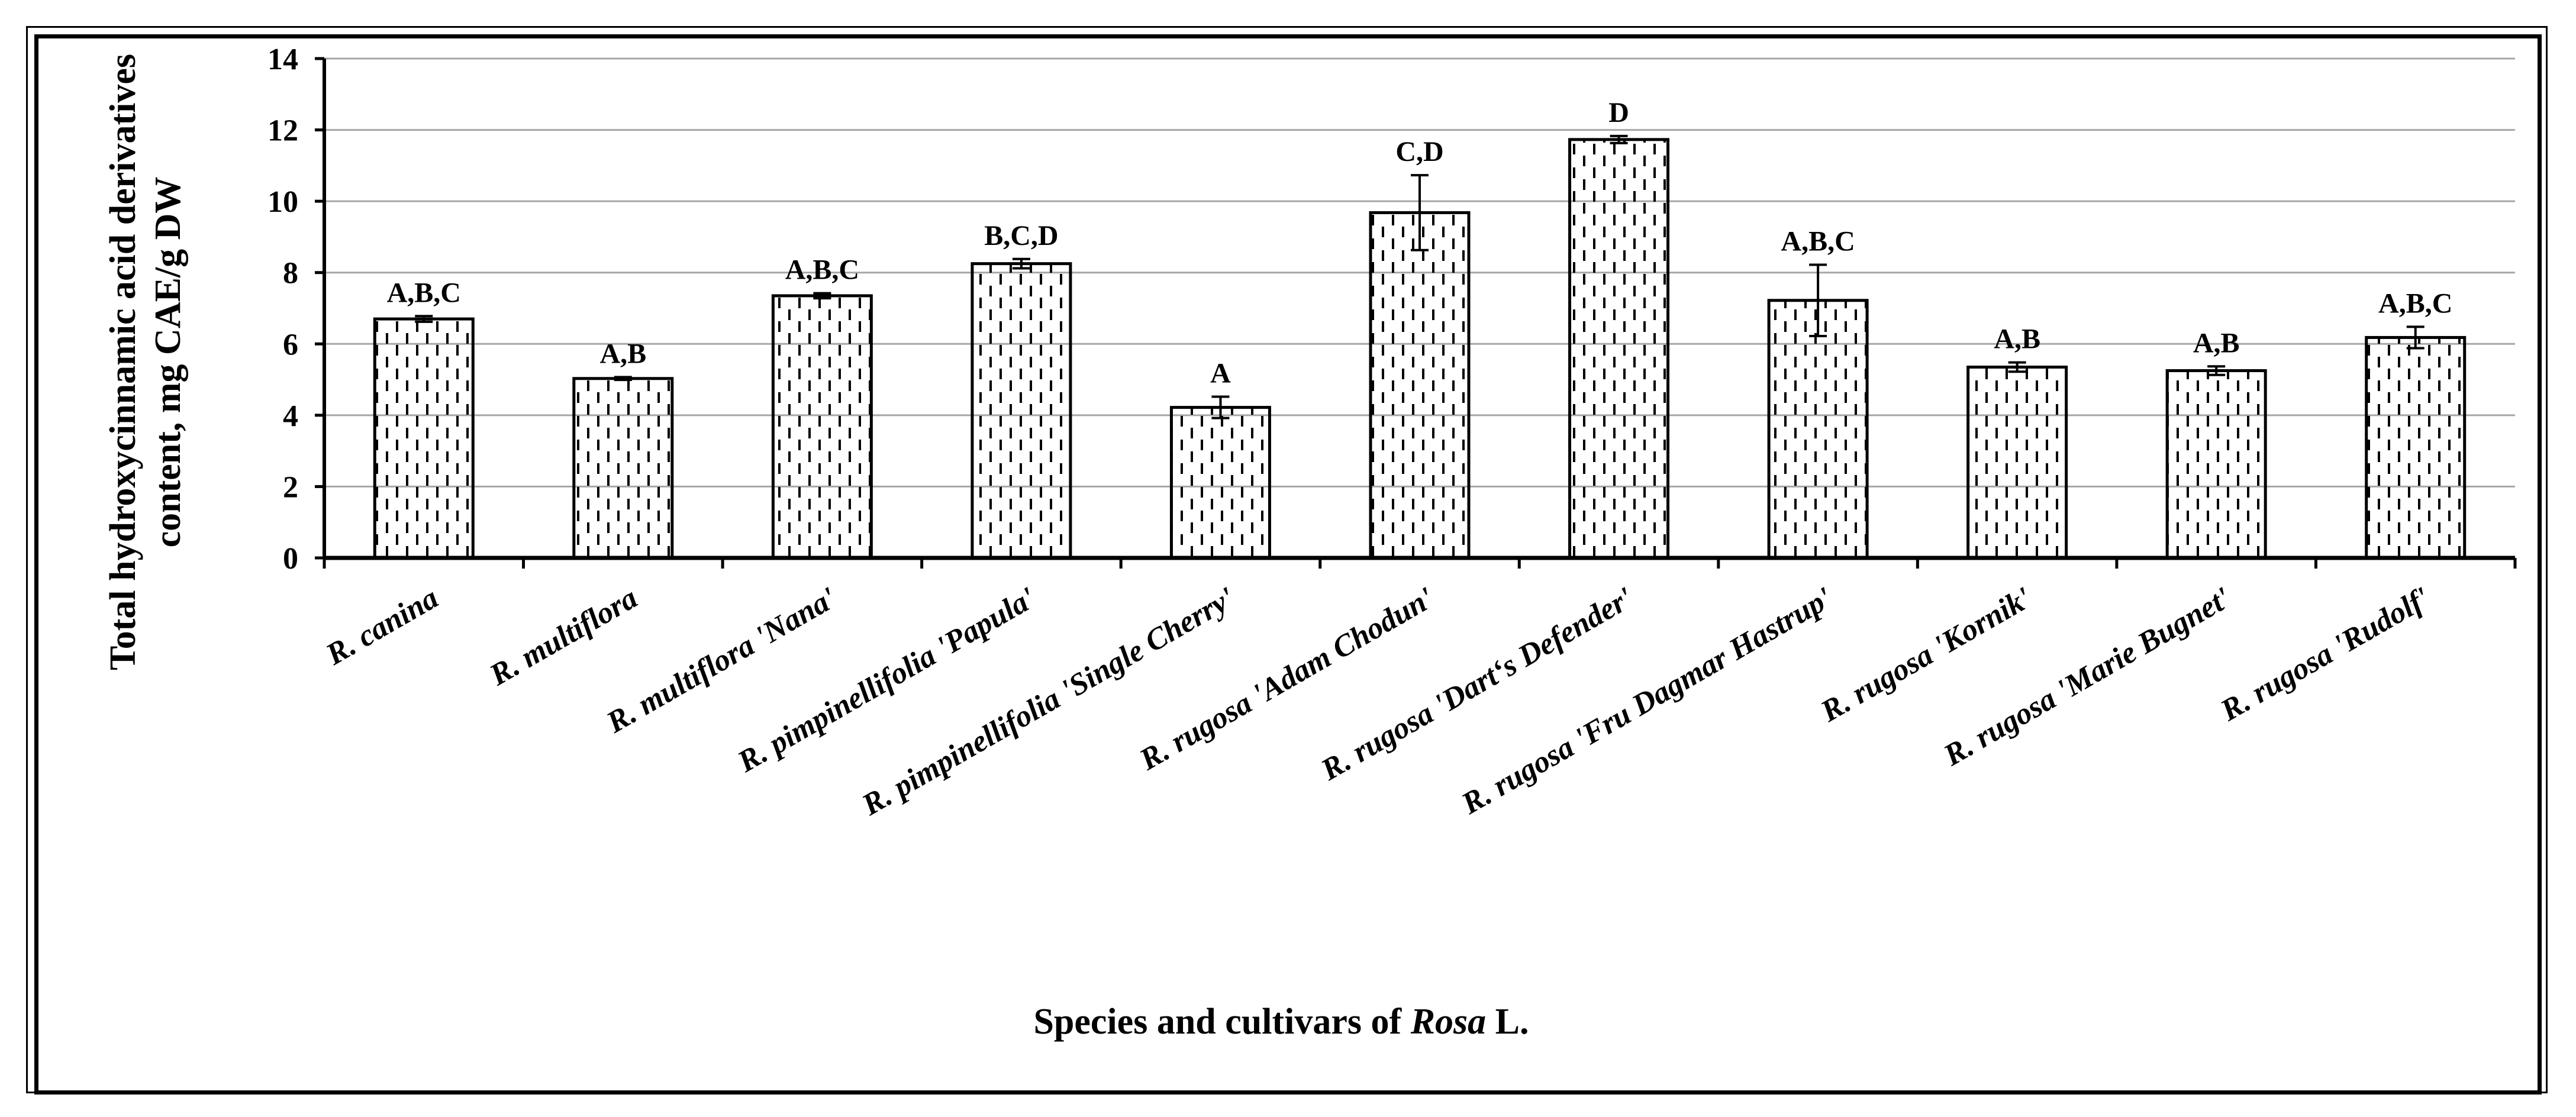  What do you see at coordinates (290, 345) in the screenshot?
I see `y-tick-label: 6` at bounding box center [290, 345].